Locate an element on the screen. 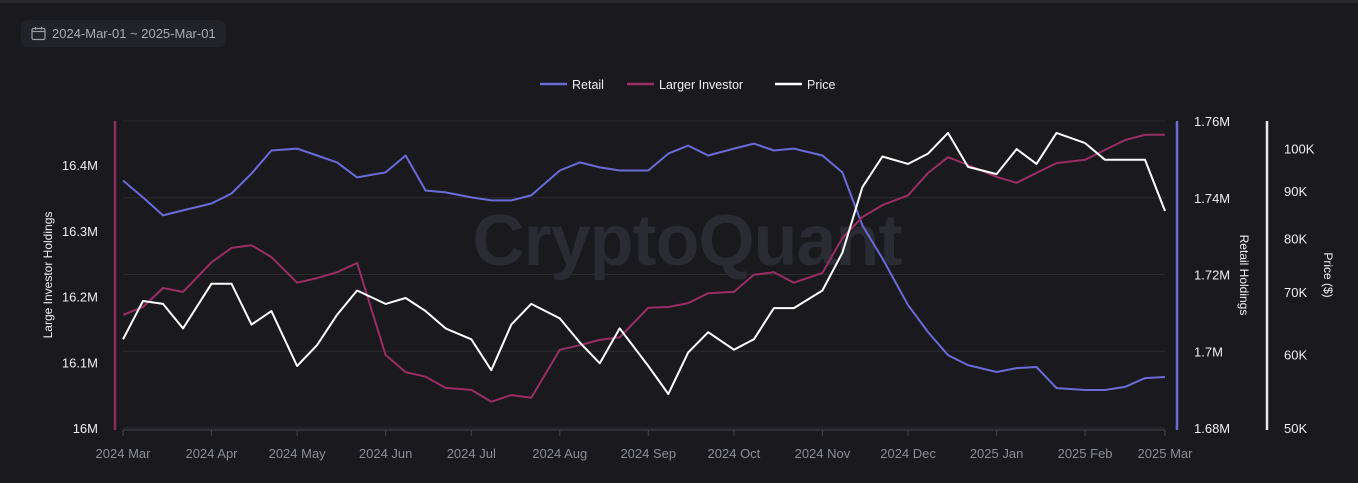  date-range-picker: 2024-Mar-01 ~ 2025-Mar-01 is located at coordinates (123, 33).